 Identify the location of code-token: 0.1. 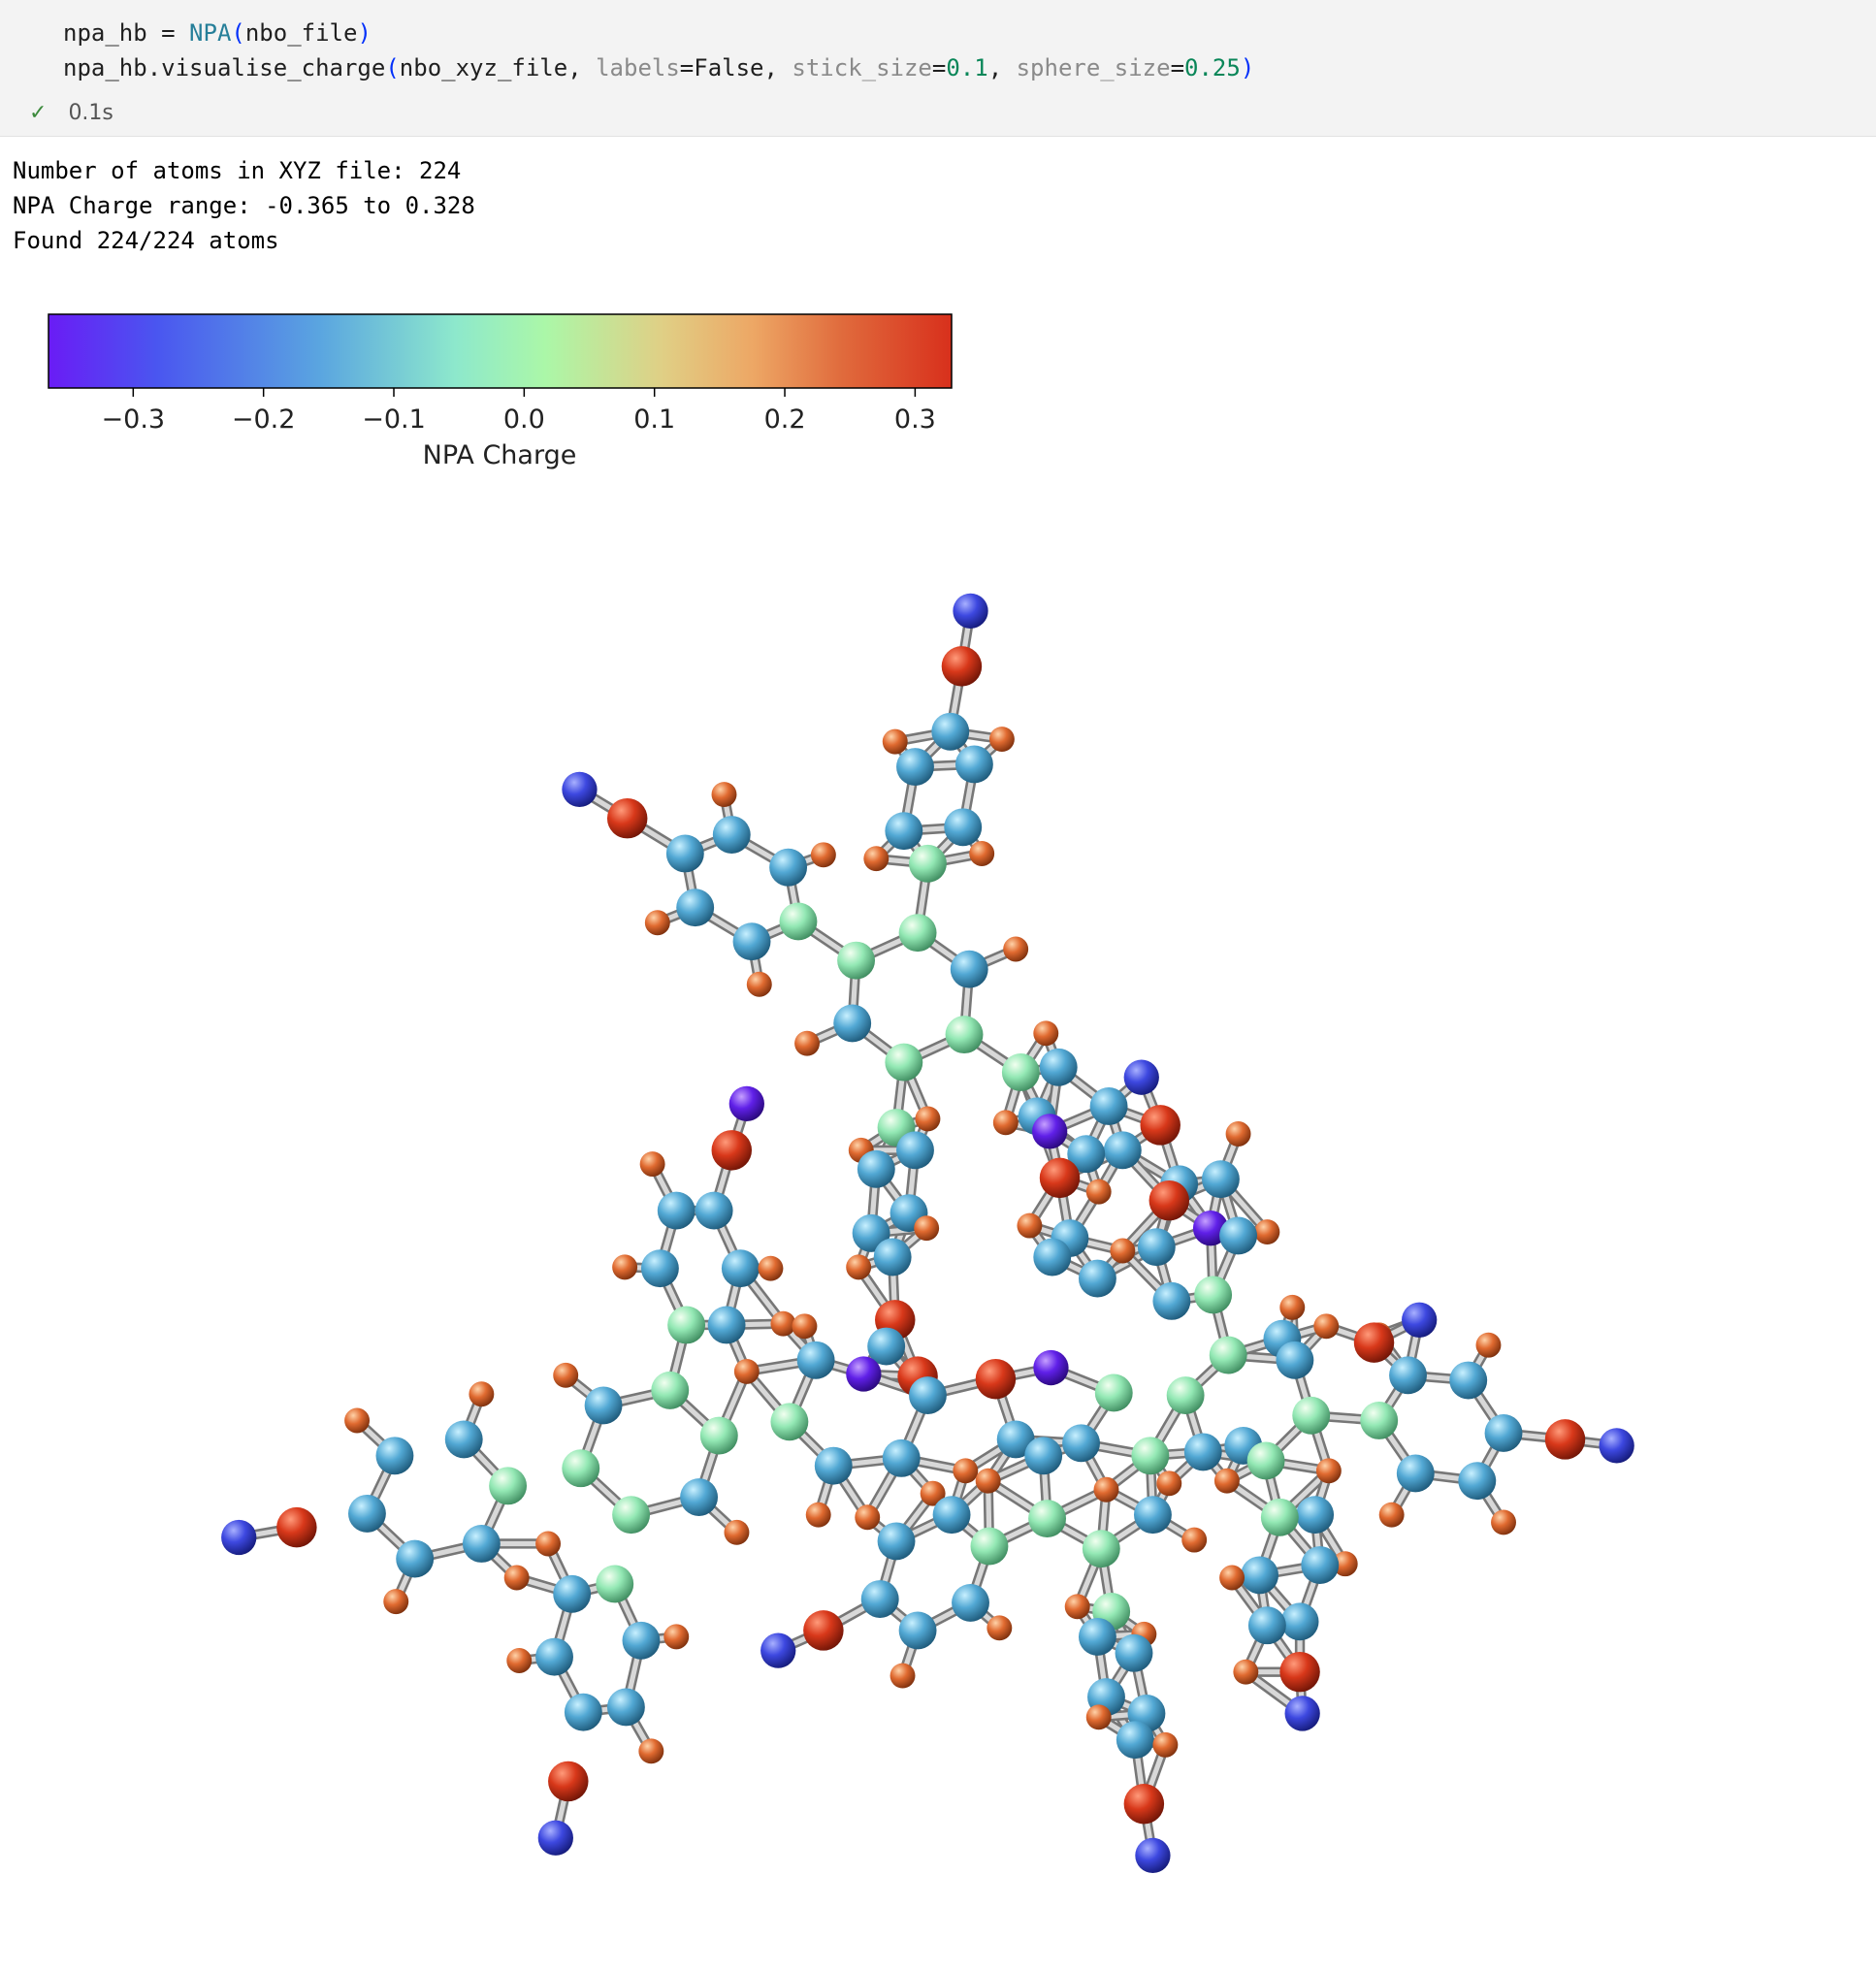
(967, 67).